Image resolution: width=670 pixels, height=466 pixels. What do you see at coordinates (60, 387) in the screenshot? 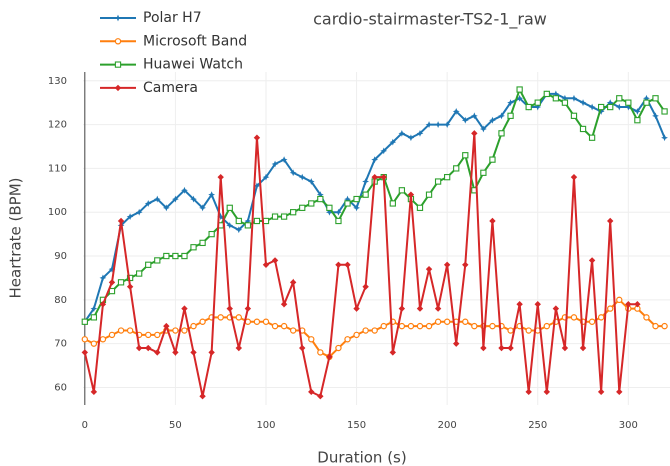
I see `y-tick-label: 60` at bounding box center [60, 387].